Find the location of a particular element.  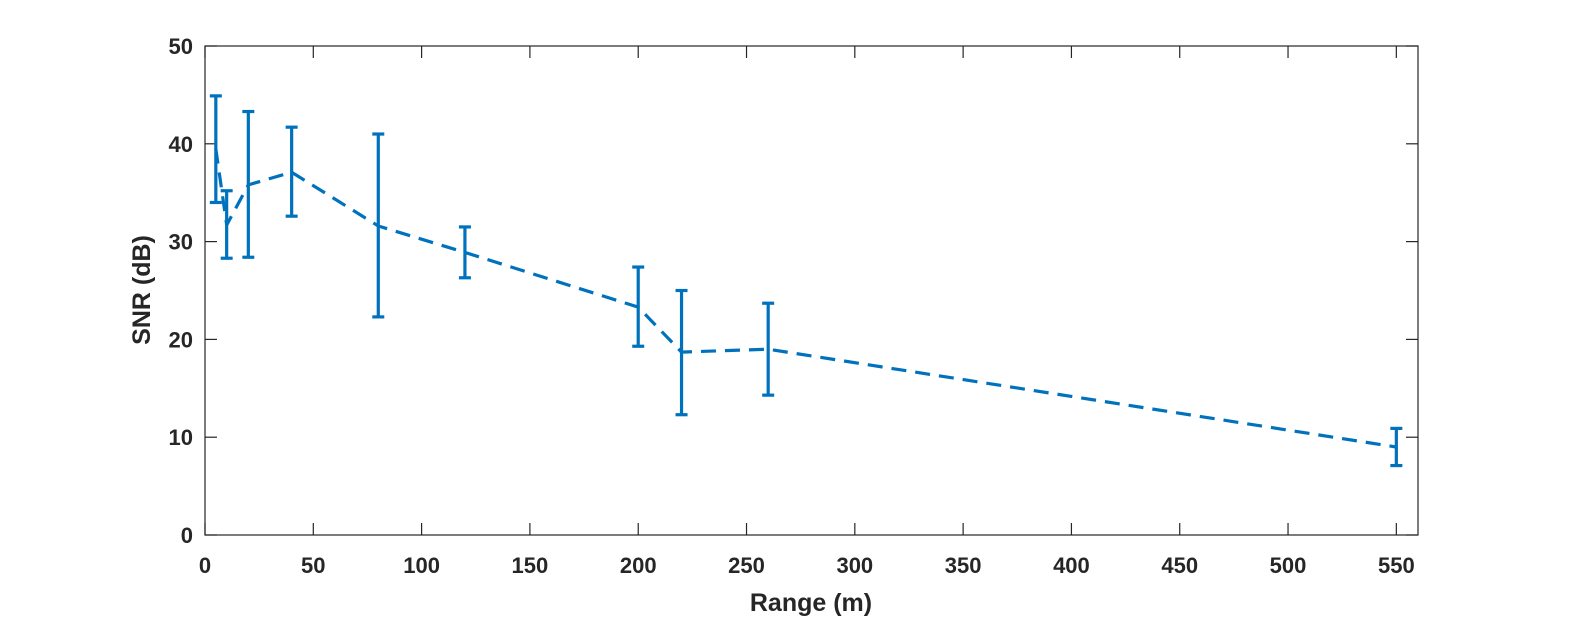

x-tick-label: 450 is located at coordinates (1179, 565).